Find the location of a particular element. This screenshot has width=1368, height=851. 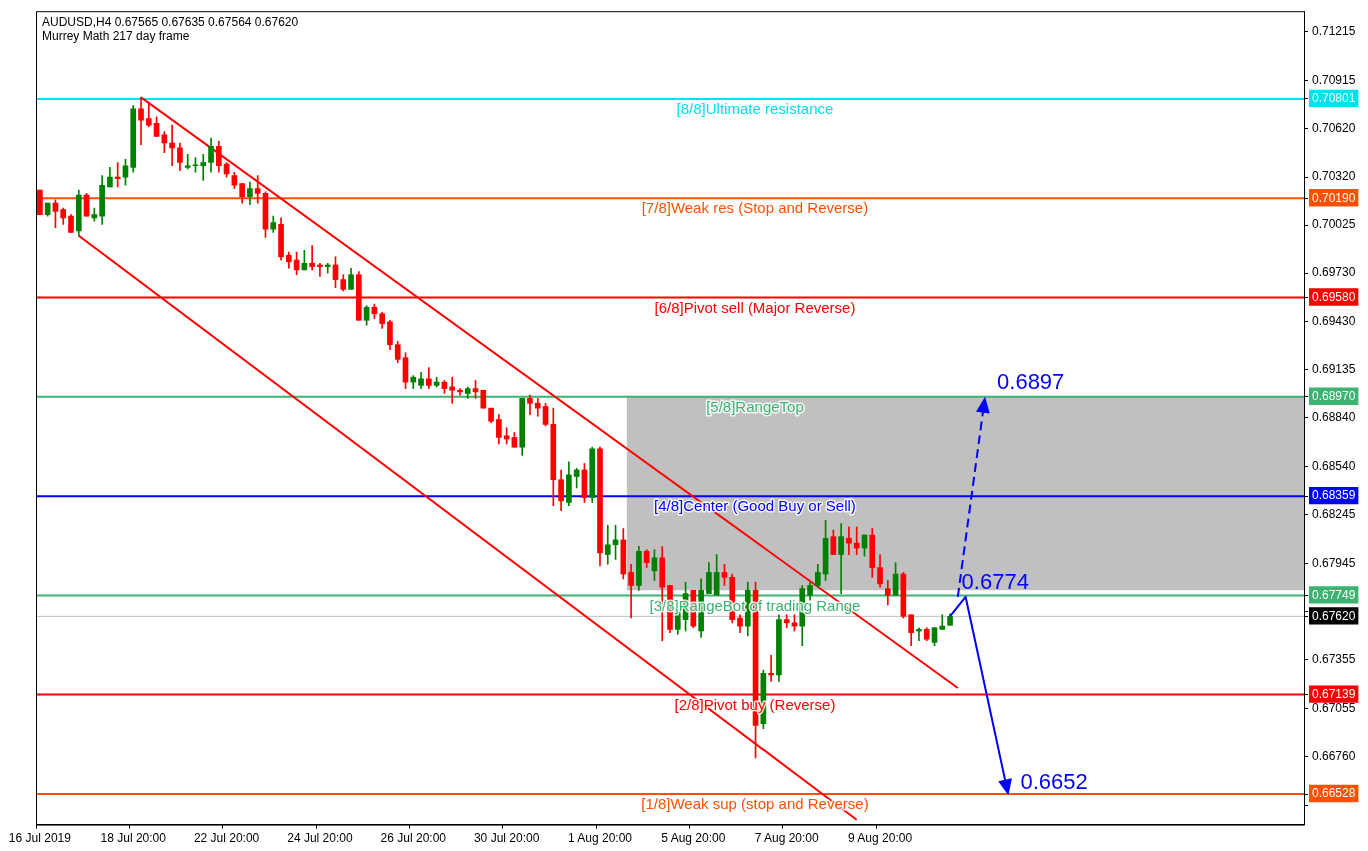

x-tick-label: 16 Jul 2019 is located at coordinates (40, 838).